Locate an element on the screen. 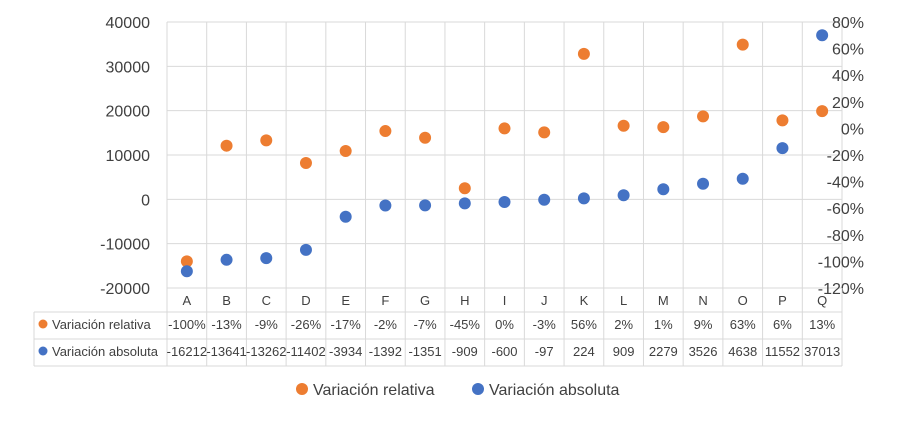 The width and height of the screenshot is (920, 421). category-label: A is located at coordinates (187, 300).